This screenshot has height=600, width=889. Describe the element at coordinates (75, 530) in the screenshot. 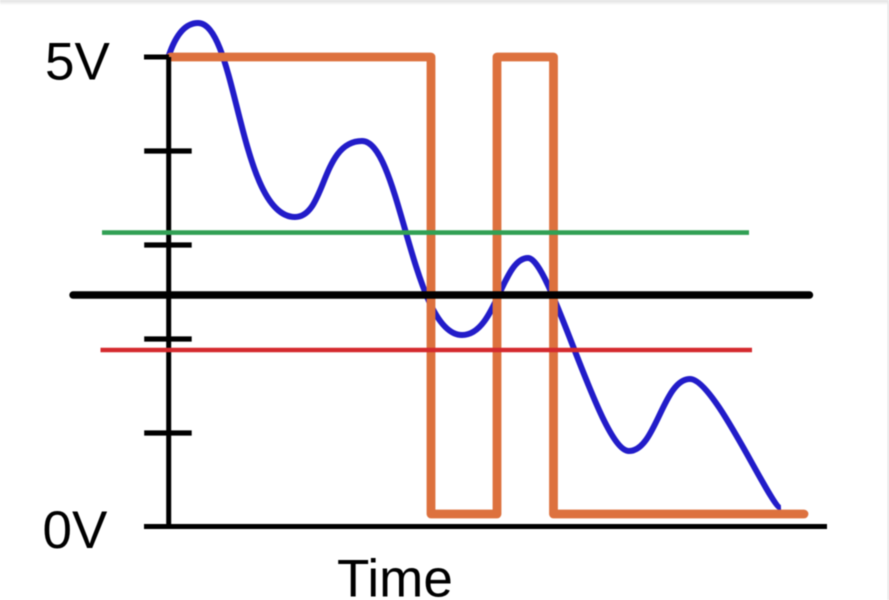

I see `svg-text: 0V` at that location.